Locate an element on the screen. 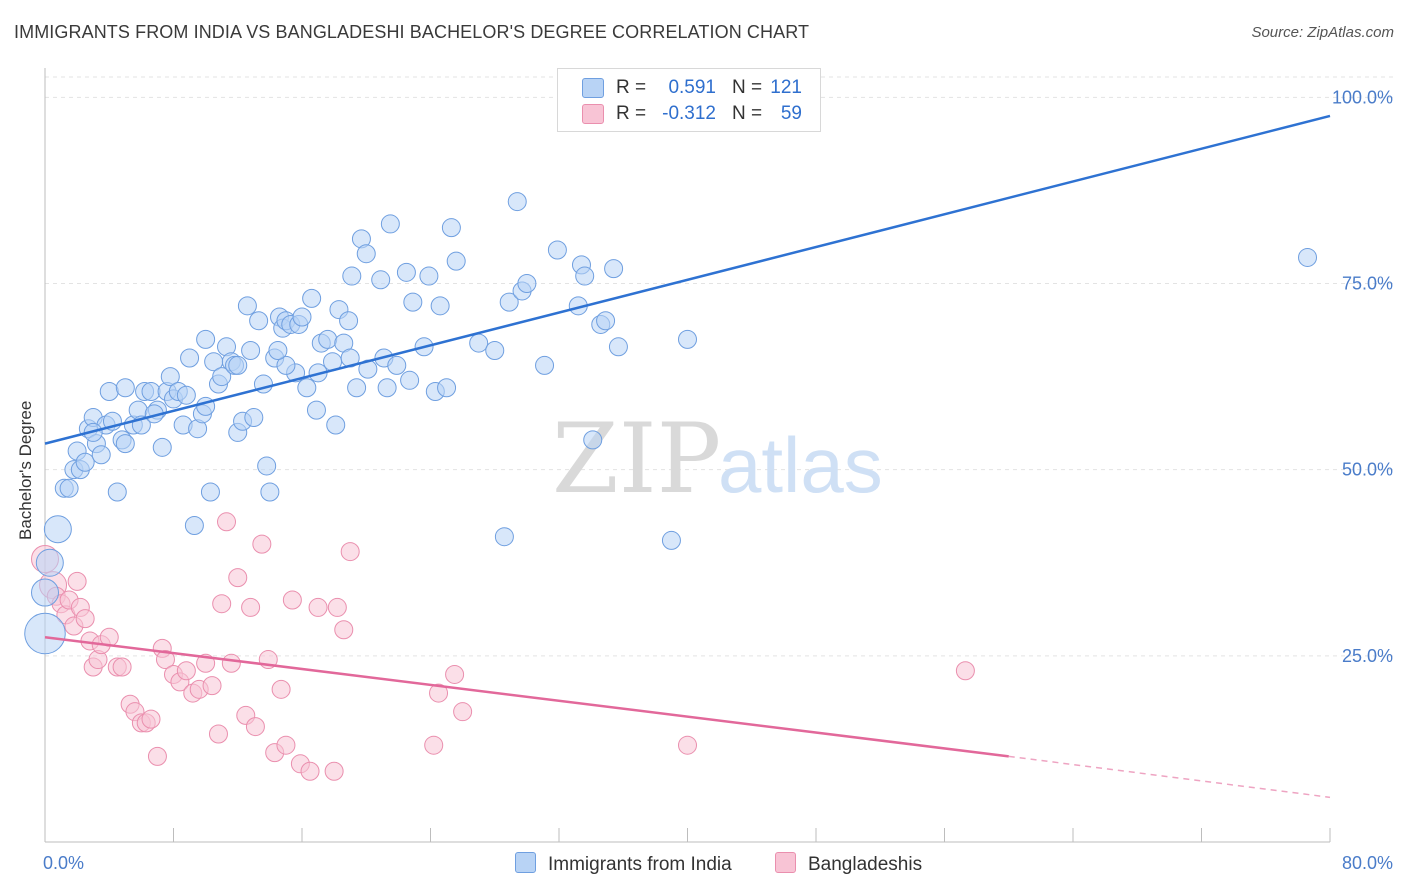 The width and height of the screenshot is (1406, 892). watermark: ZIP atlas is located at coordinates (717, 459).